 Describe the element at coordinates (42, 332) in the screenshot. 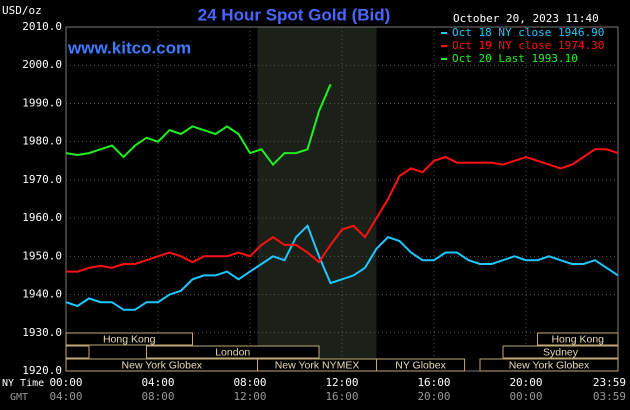

I see `y-tick-label: 1930.0` at that location.